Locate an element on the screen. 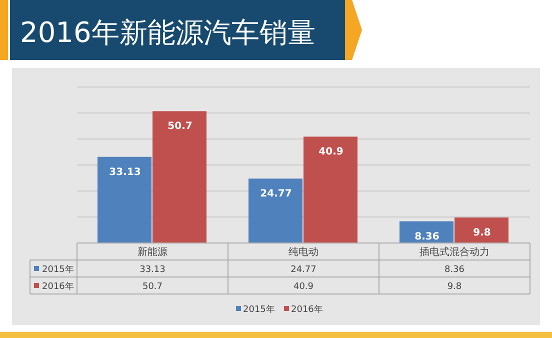 The width and height of the screenshot is (552, 338). x-tick-label: 纯电动 is located at coordinates (303, 252).